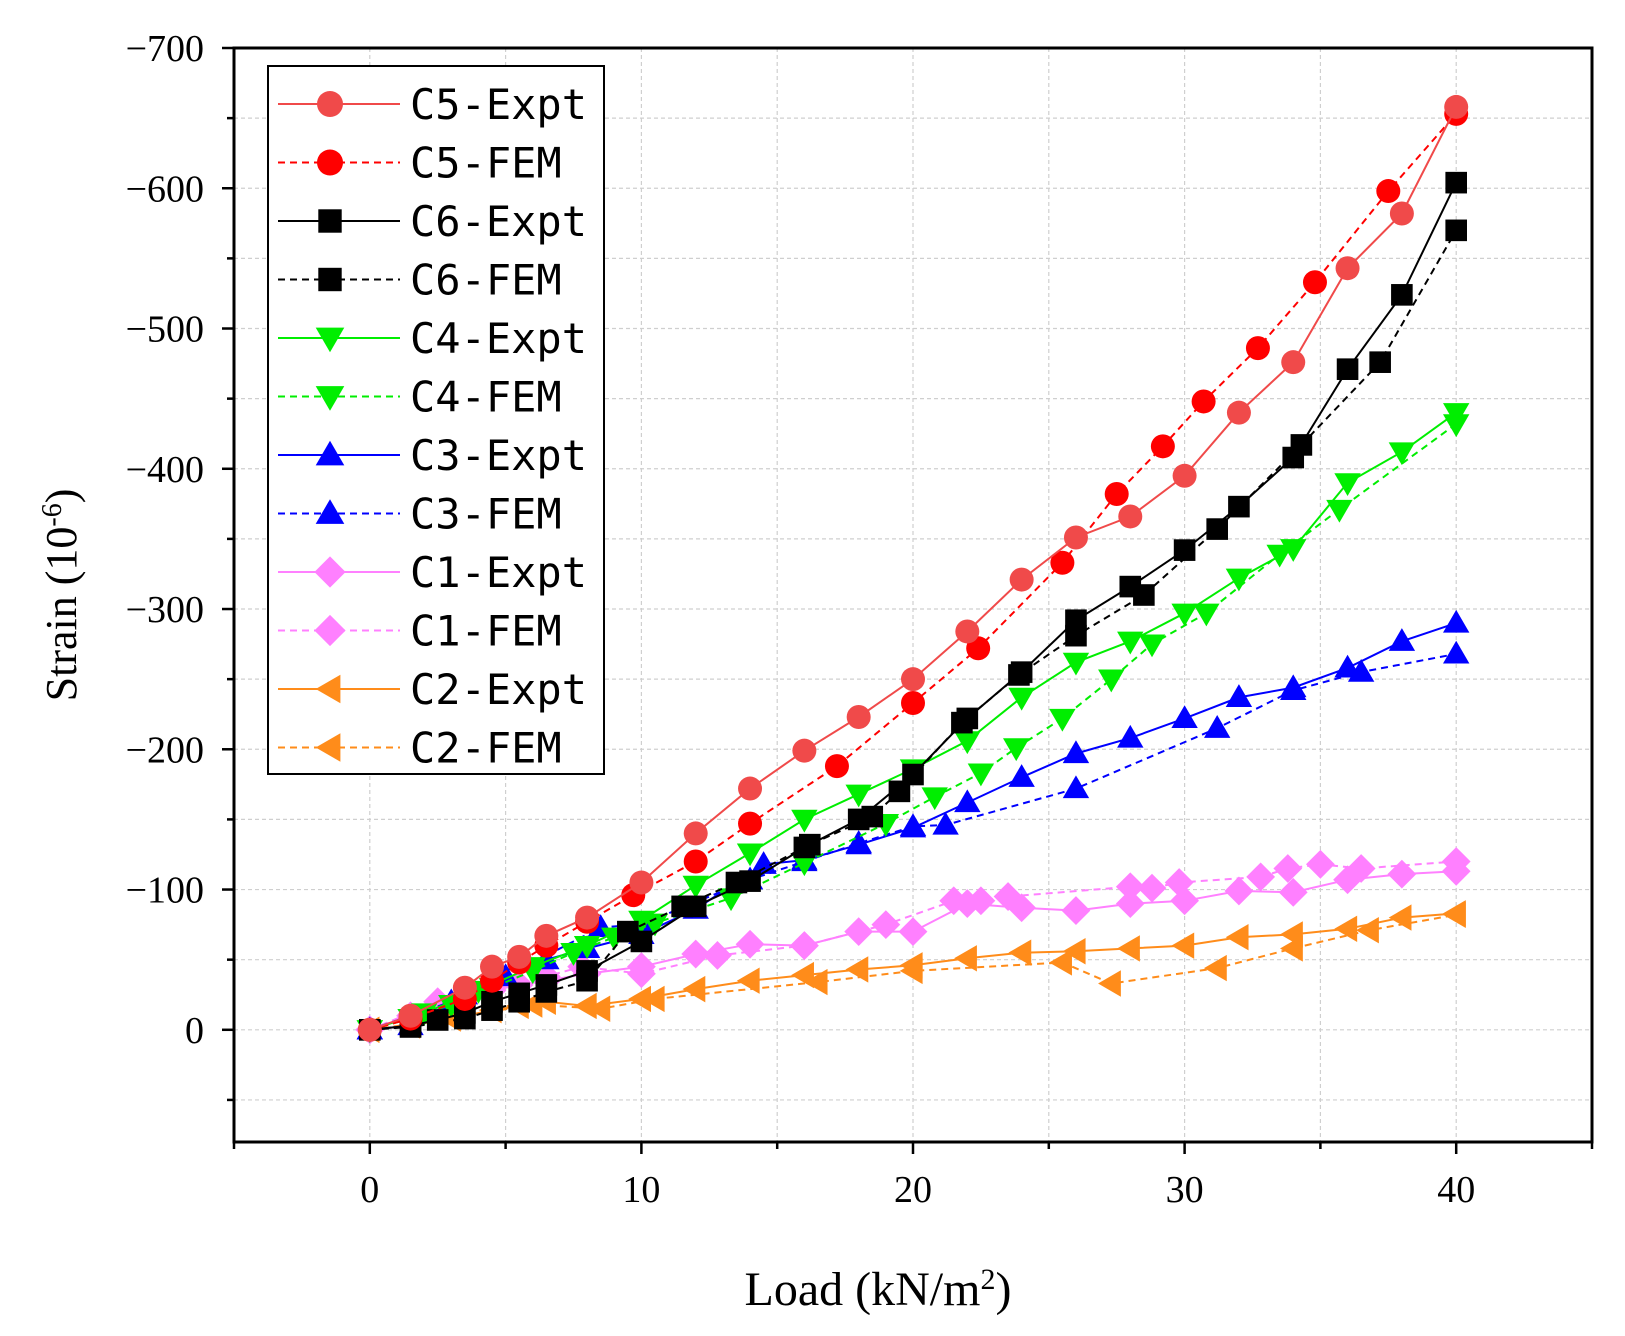  Describe the element at coordinates (486, 397) in the screenshot. I see `legend-label-c4-fem: C4-FEM` at that location.